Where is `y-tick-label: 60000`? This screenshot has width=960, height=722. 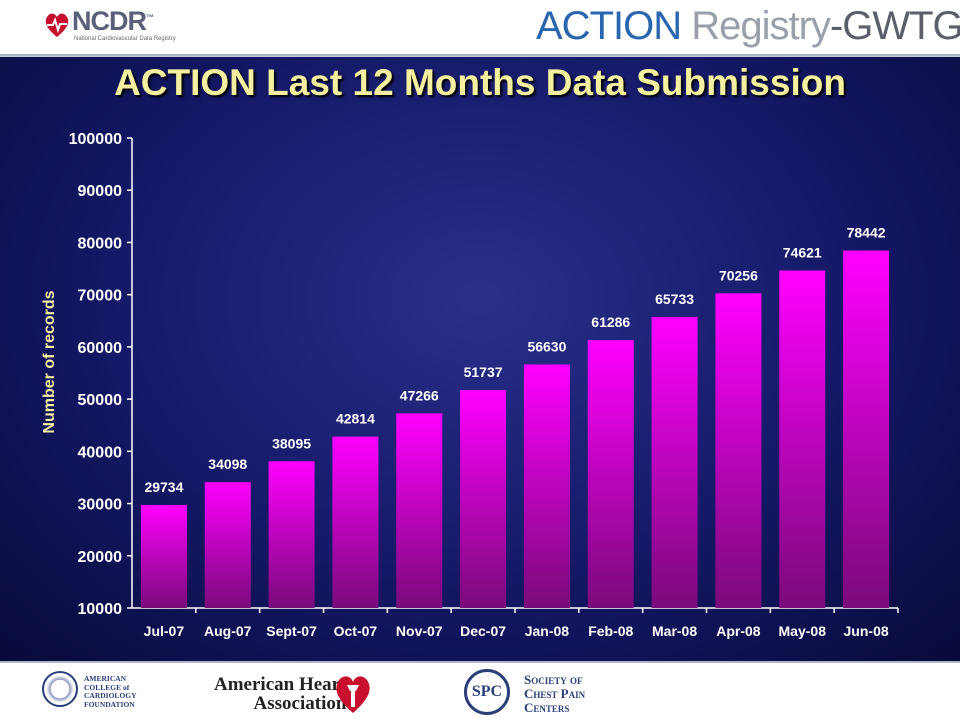
y-tick-label: 60000 is located at coordinates (100, 348).